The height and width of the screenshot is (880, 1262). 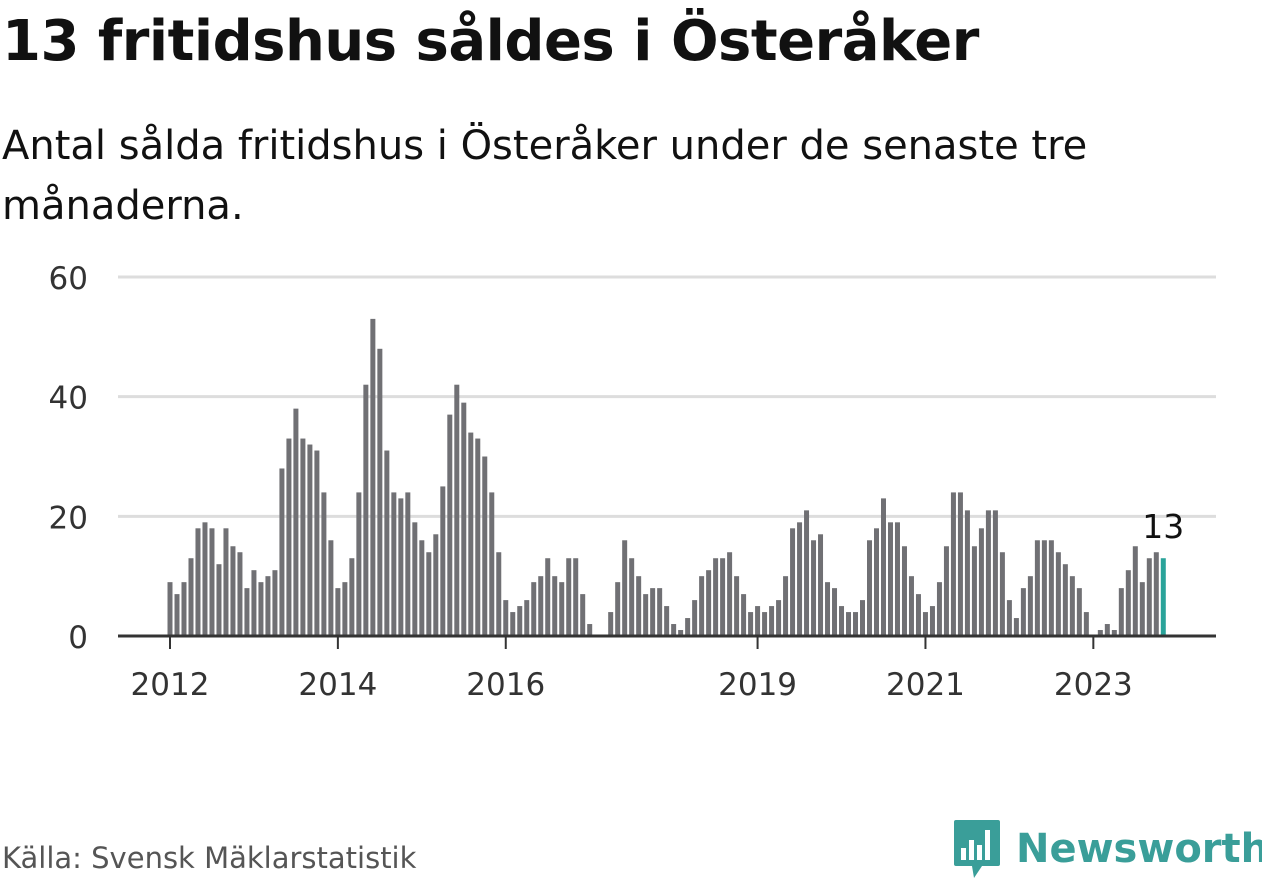 I want to click on latest-value-label: 13, so click(x=1163, y=526).